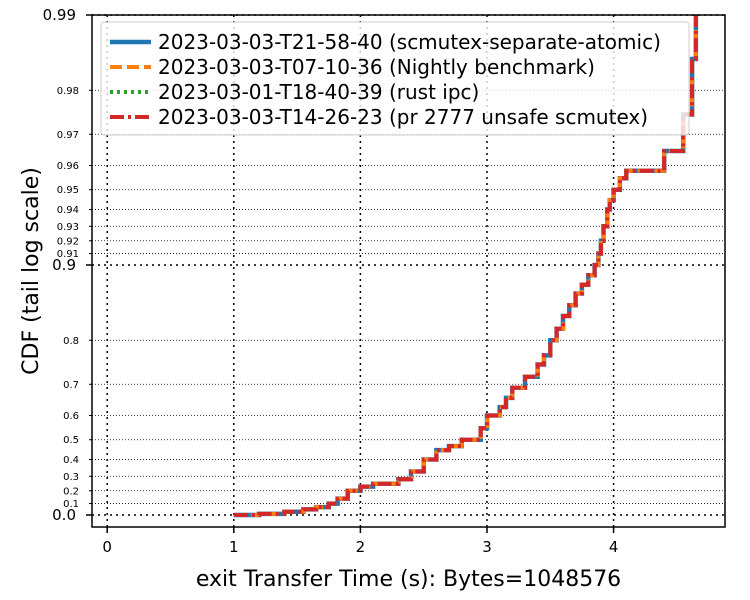 The width and height of the screenshot is (750, 600). Describe the element at coordinates (376, 67) in the screenshot. I see `legend-entry-label: 2023-03-03-T07-10-36 (Nightly benchmark)` at that location.